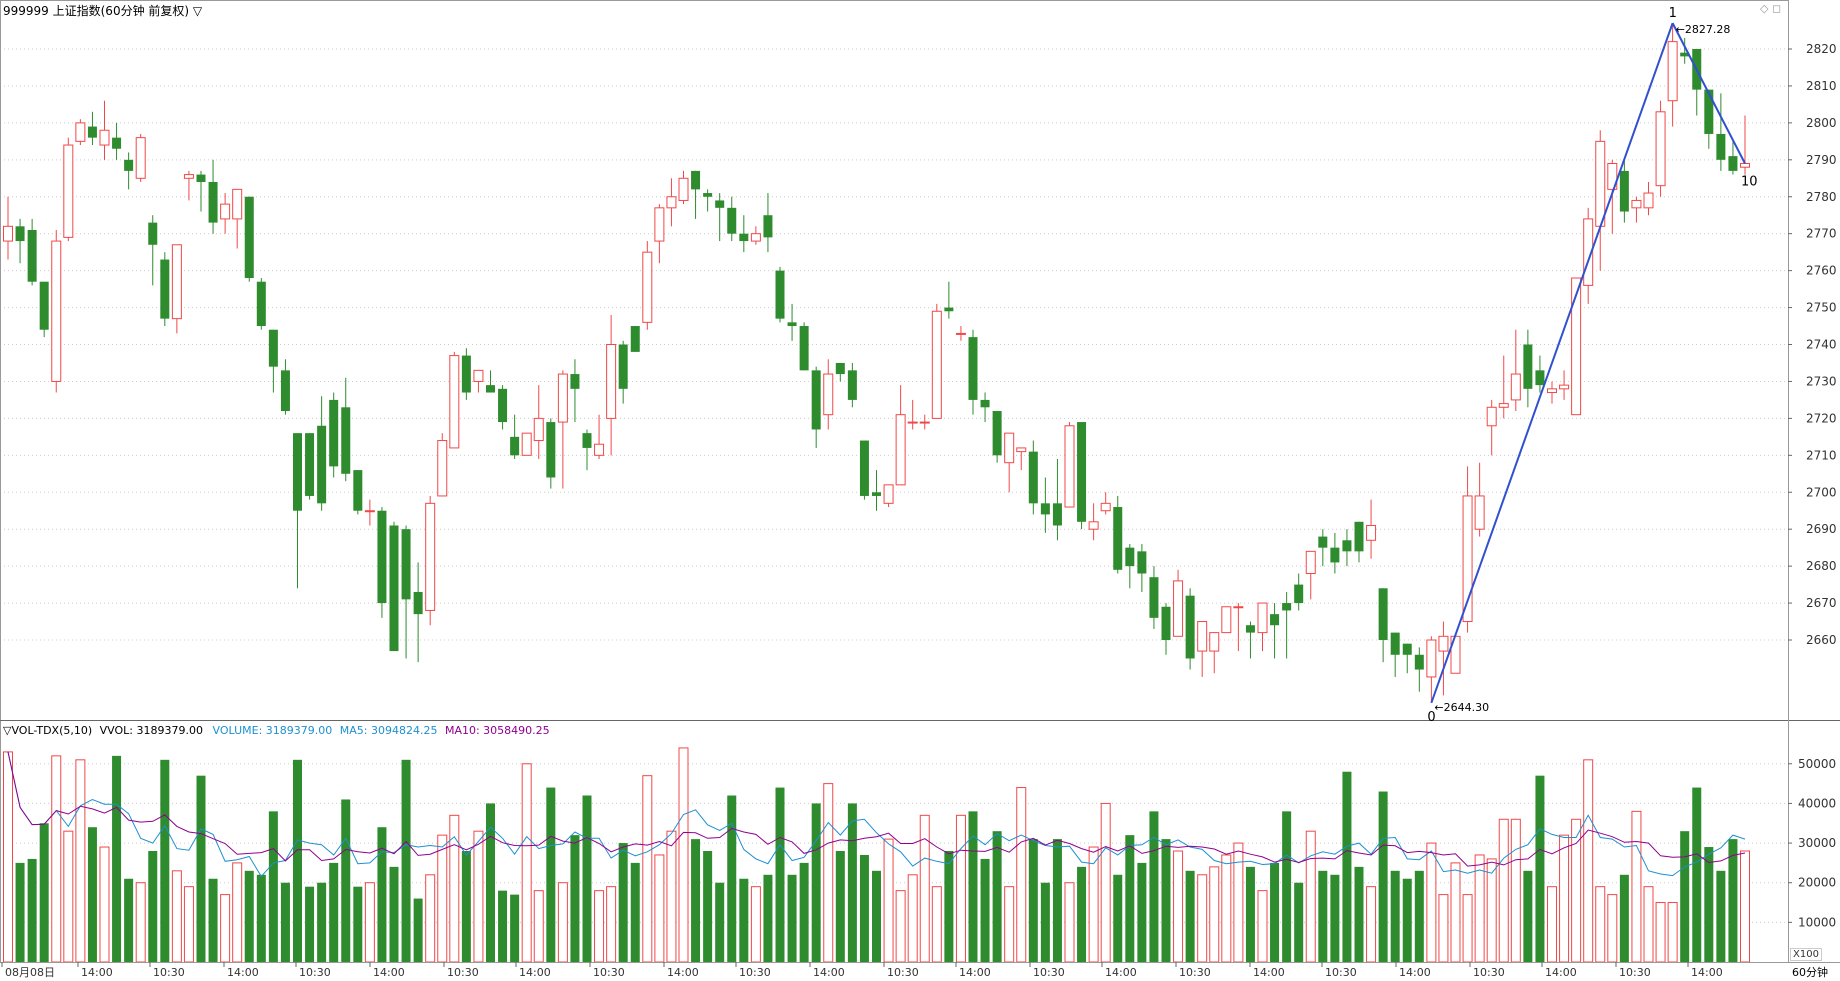 Image resolution: width=1840 pixels, height=981 pixels. I want to click on vol-indicator-name: ▽VOL-TDX(5,10), so click(48, 730).